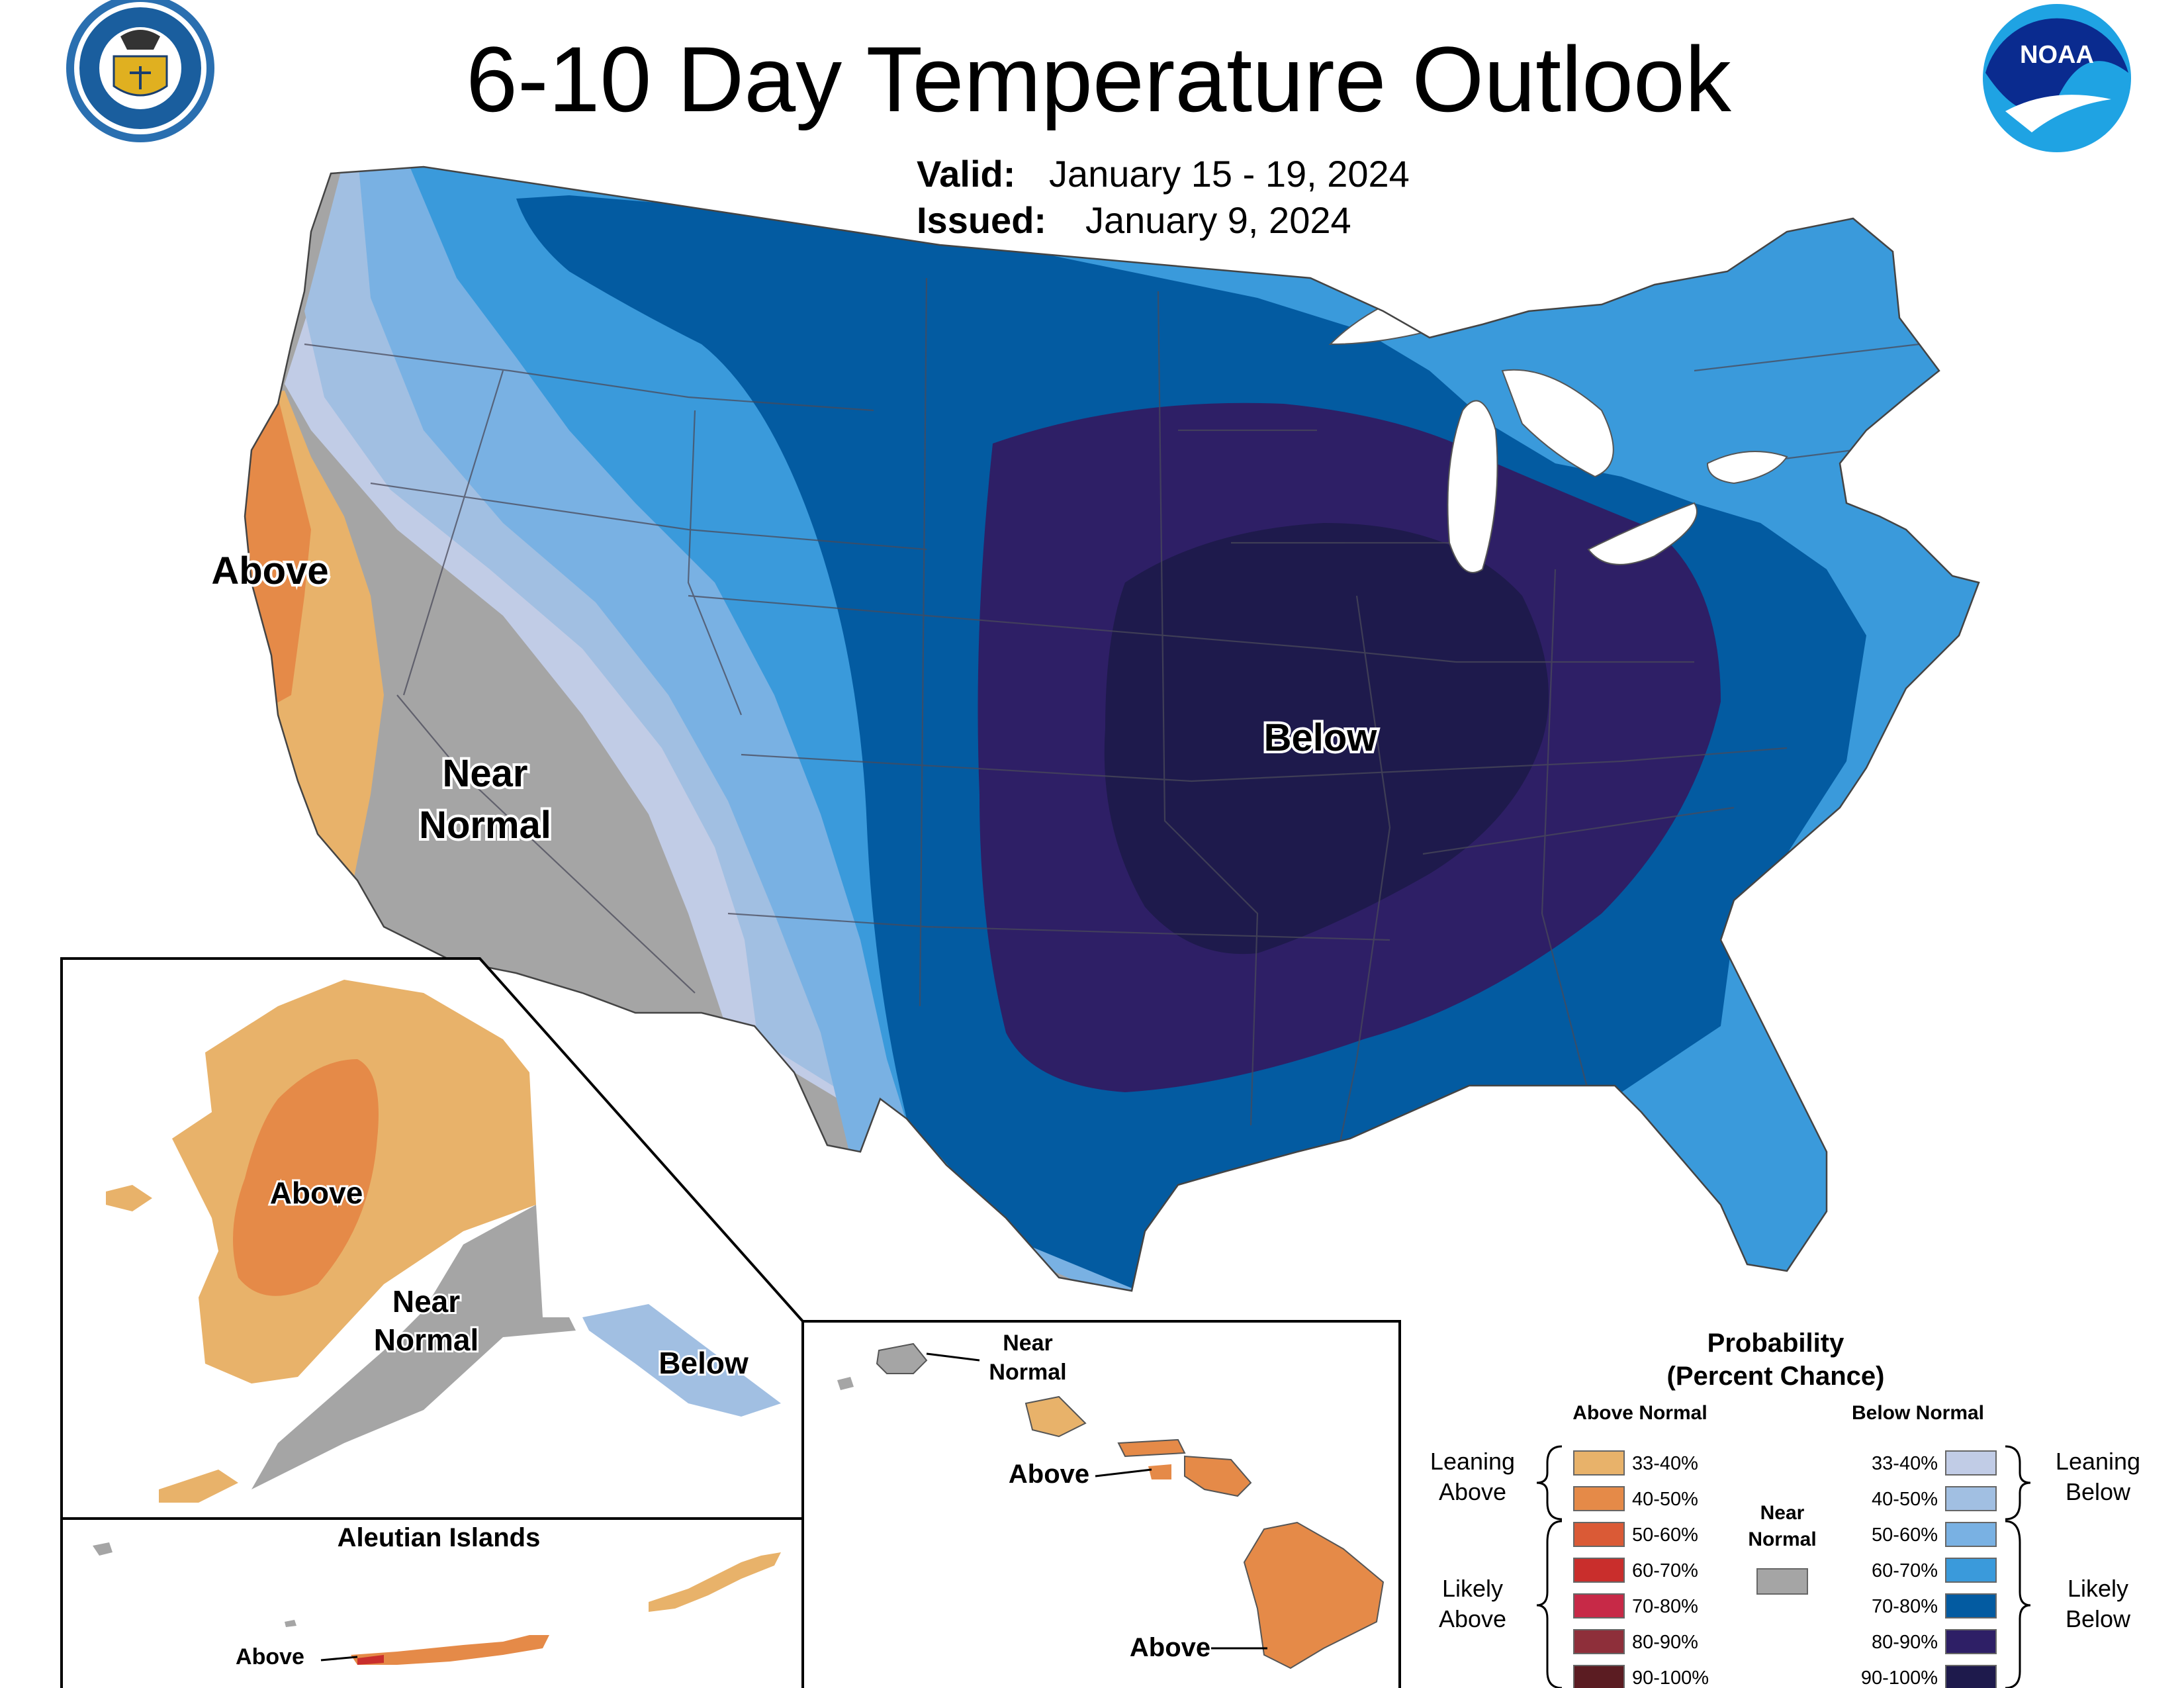 Image resolution: width=2184 pixels, height=1688 pixels. I want to click on legend-below-label-2: 40-50%, so click(1905, 1499).